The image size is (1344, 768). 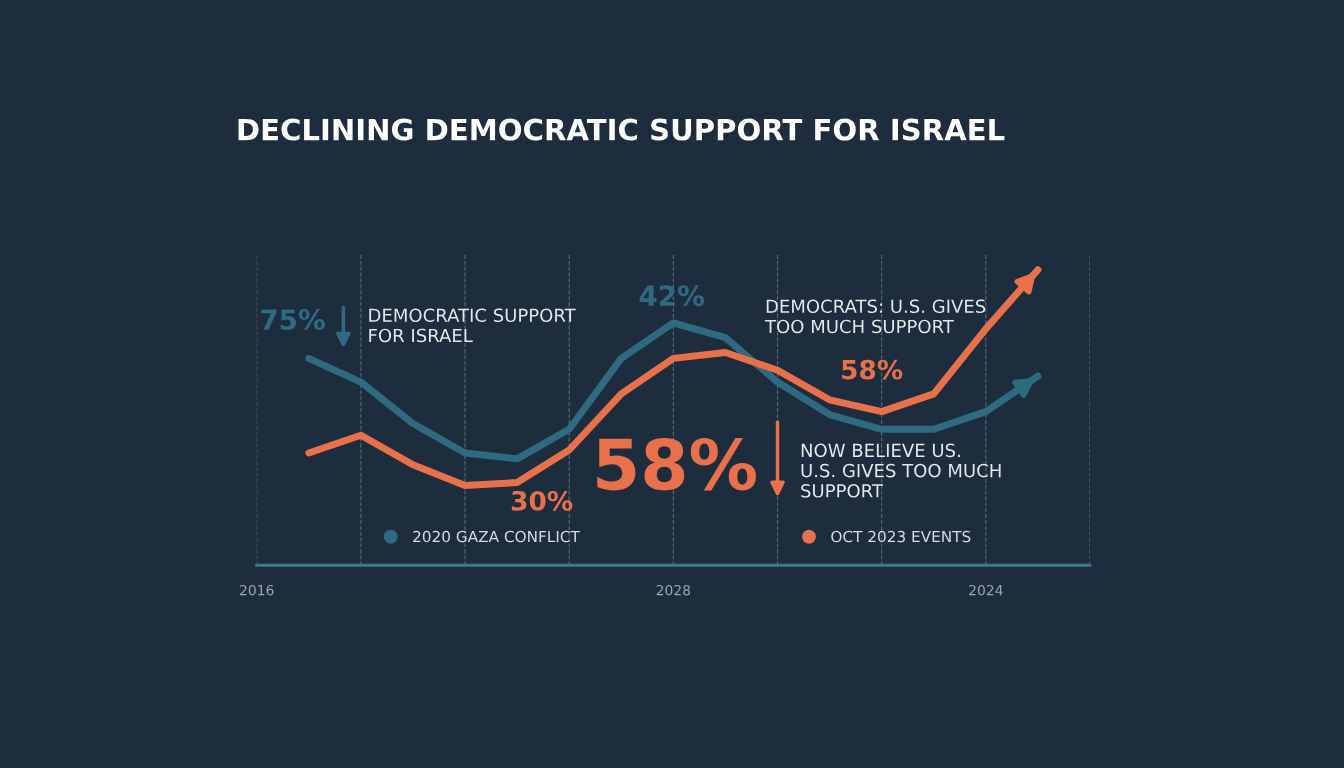 What do you see at coordinates (293, 320) in the screenshot?
I see `annotation: 75%` at bounding box center [293, 320].